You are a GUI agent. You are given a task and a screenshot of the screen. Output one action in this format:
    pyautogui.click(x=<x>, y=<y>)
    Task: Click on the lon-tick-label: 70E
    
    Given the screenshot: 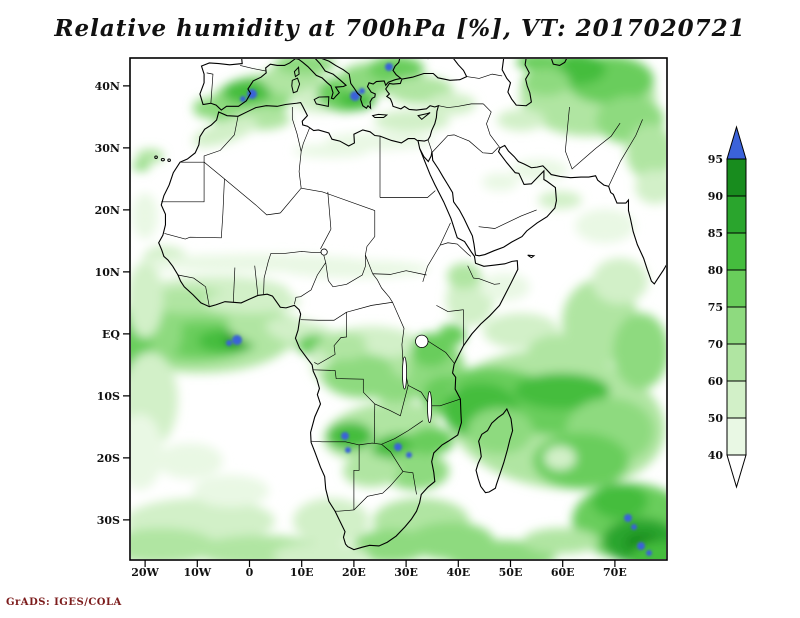 What is the action you would take?
    pyautogui.click(x=615, y=572)
    